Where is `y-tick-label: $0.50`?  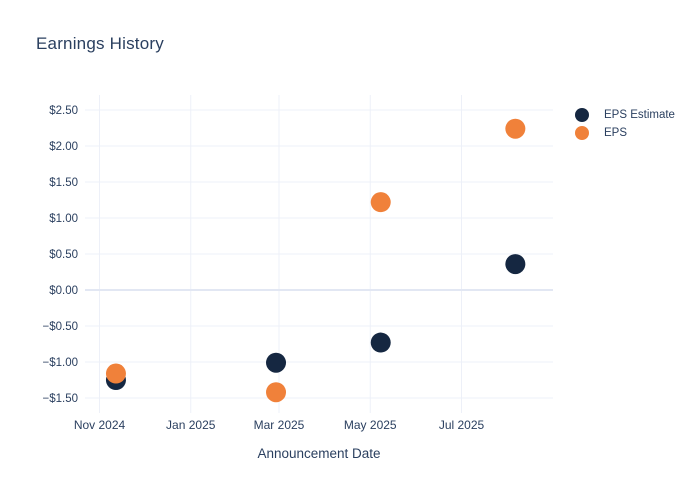
y-tick-label: $0.50 is located at coordinates (63, 255).